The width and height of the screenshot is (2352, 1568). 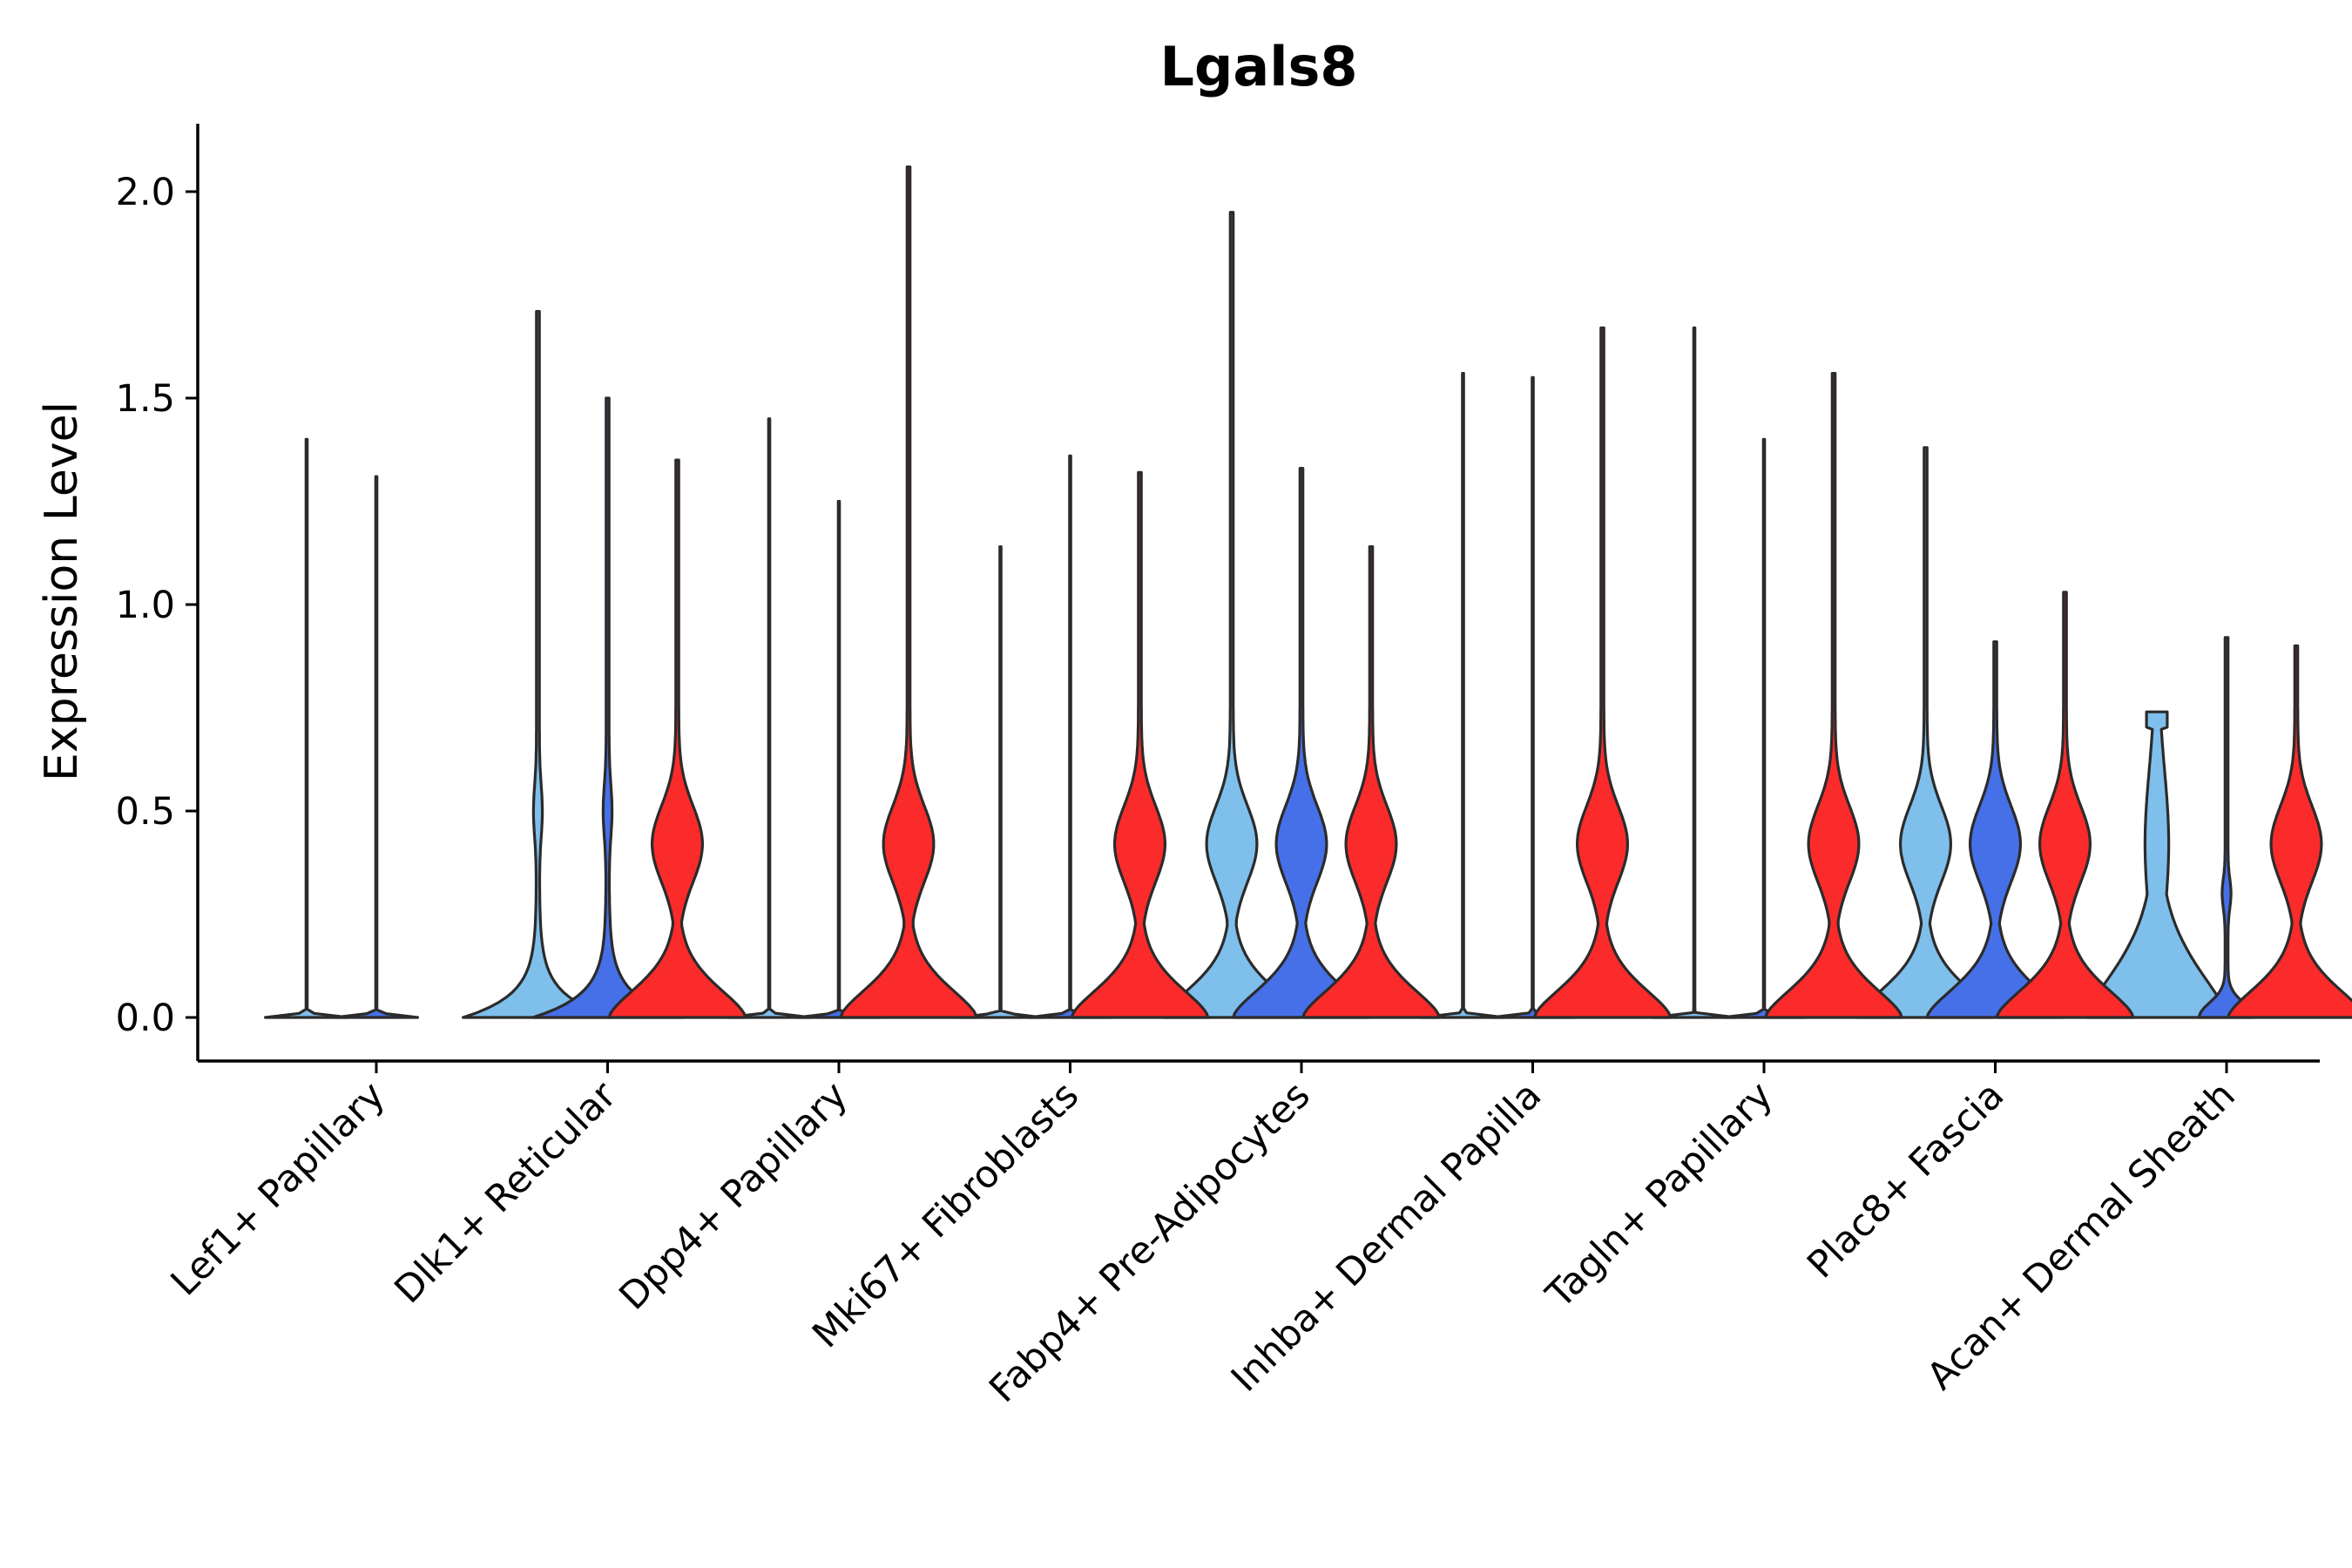 I want to click on y-tick-label: 1.0, so click(x=145, y=605).